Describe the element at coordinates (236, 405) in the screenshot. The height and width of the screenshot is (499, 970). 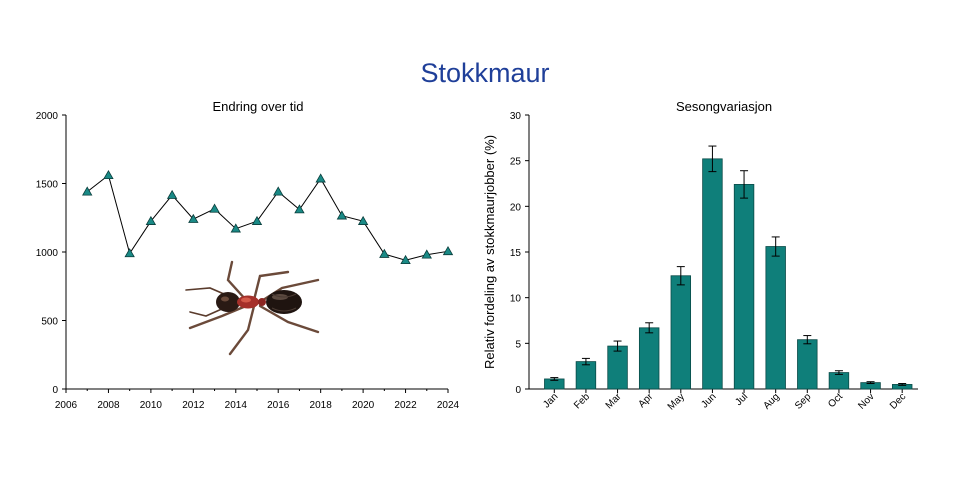
I see `line-chart-x-tick-label: 2014` at that location.